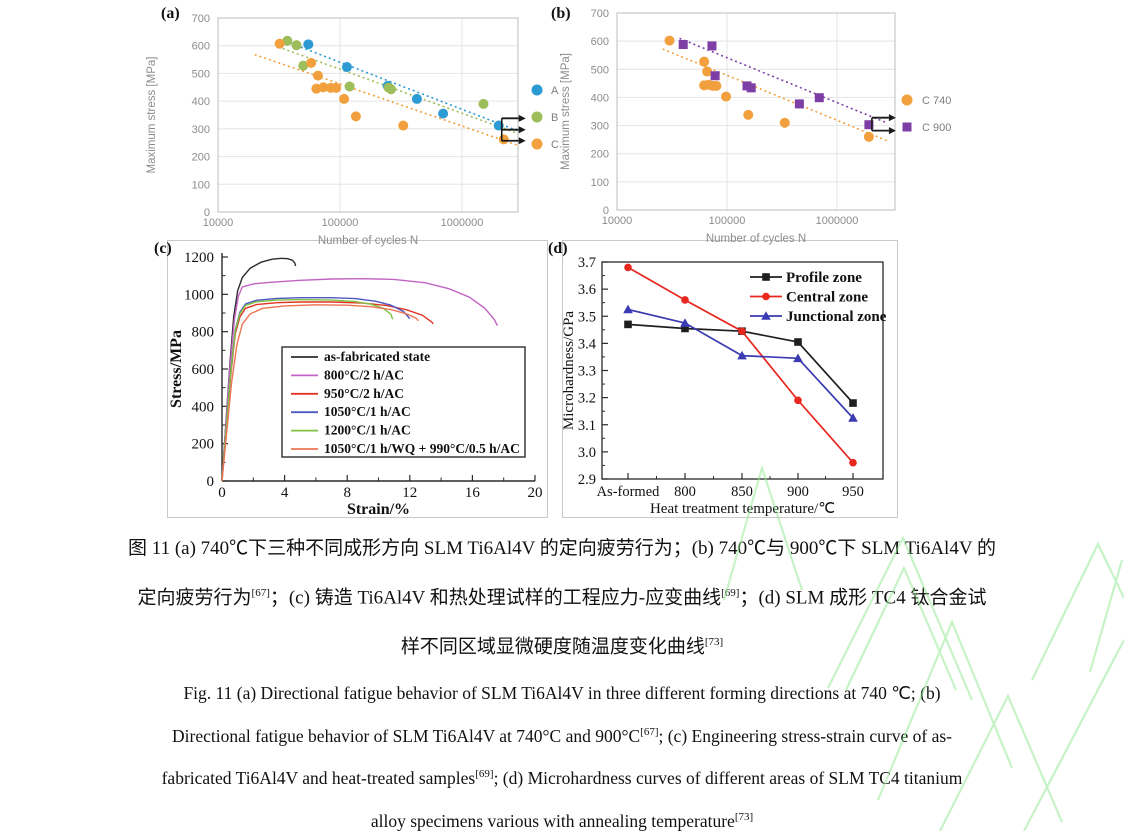 The height and width of the screenshot is (831, 1124). Describe the element at coordinates (176, 369) in the screenshot. I see `svg-text: Stress/MPa` at that location.